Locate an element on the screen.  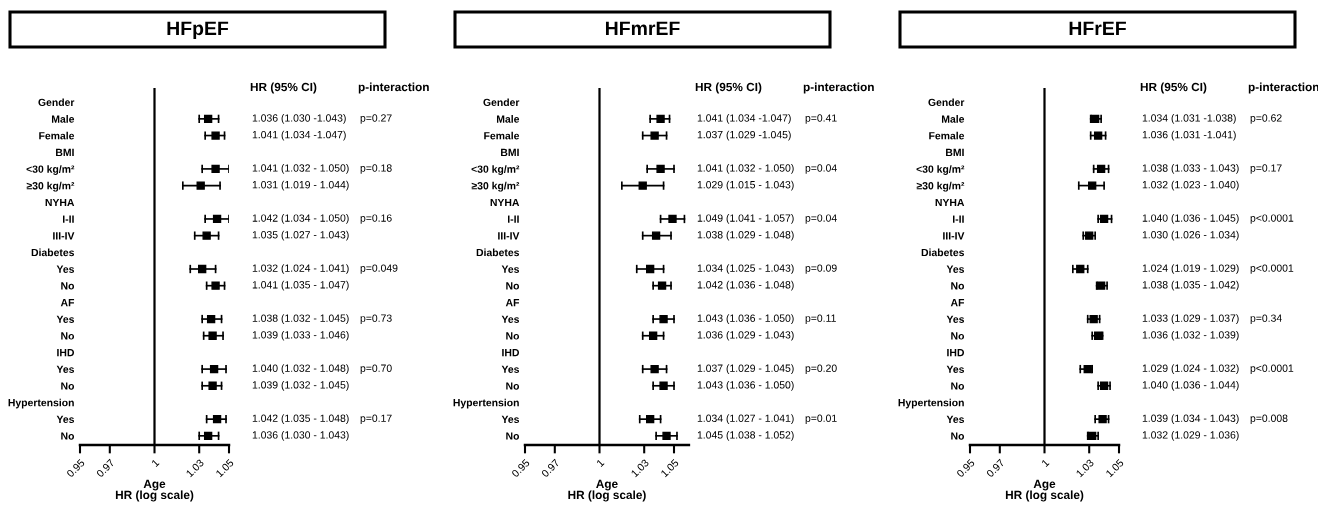
text: p=0.27 is located at coordinates (376, 119).